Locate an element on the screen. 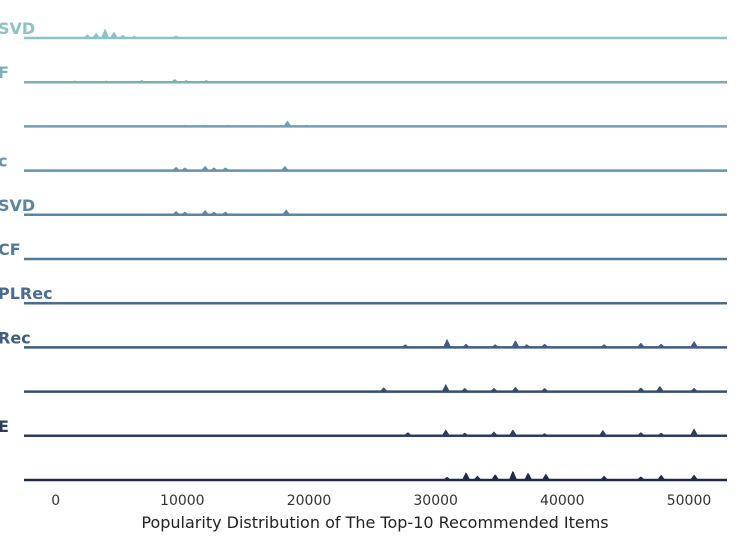 Image resolution: width=750 pixels, height=550 pixels. x-tick-label: 50000 is located at coordinates (689, 501).